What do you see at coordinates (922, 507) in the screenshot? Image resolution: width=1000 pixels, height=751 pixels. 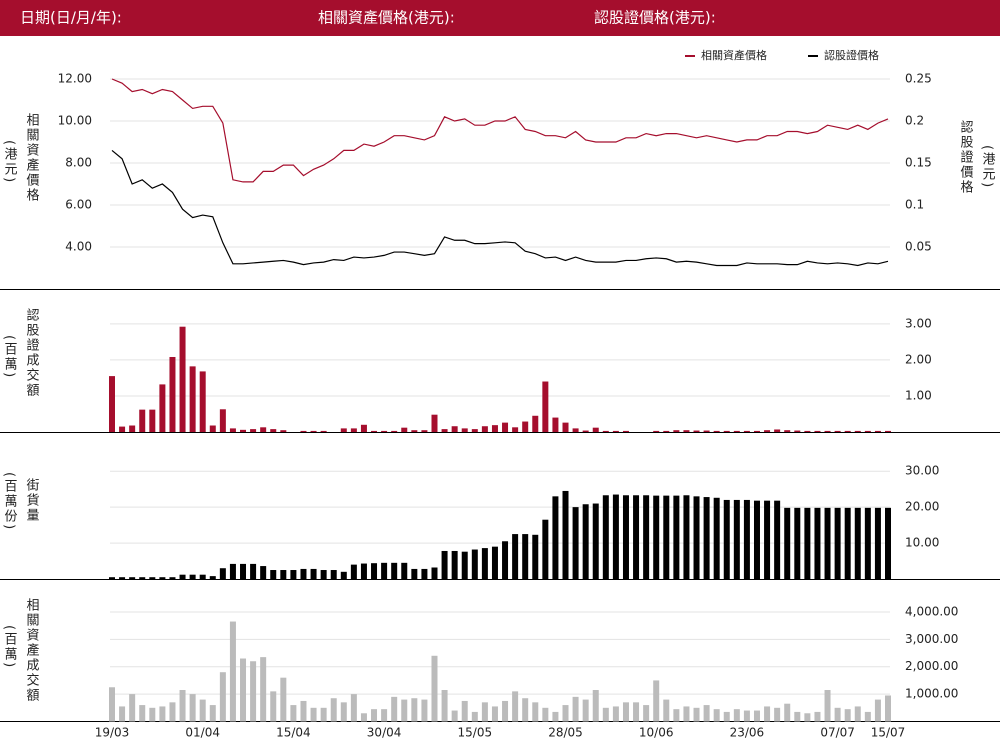 I see `y-tick-label: 20.00` at bounding box center [922, 507].